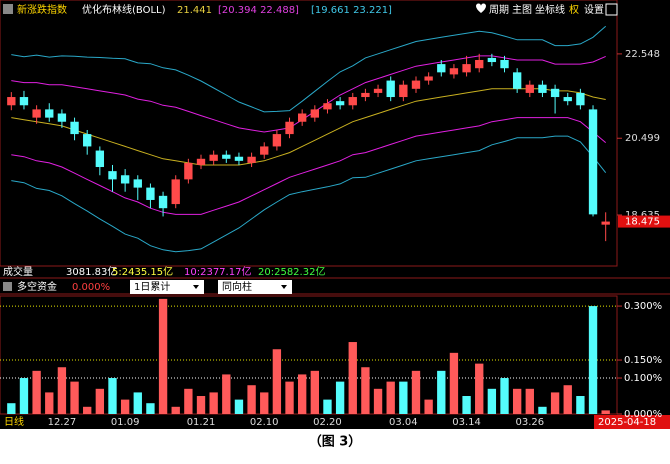 This screenshot has height=464, width=670. I want to click on menu-item: 坐标线, so click(550, 9).